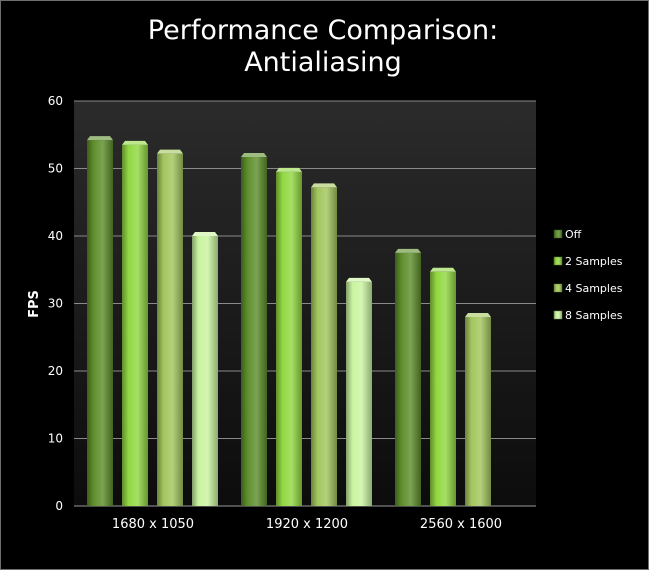  What do you see at coordinates (594, 288) in the screenshot?
I see `legend-label: 4 Samples` at bounding box center [594, 288].